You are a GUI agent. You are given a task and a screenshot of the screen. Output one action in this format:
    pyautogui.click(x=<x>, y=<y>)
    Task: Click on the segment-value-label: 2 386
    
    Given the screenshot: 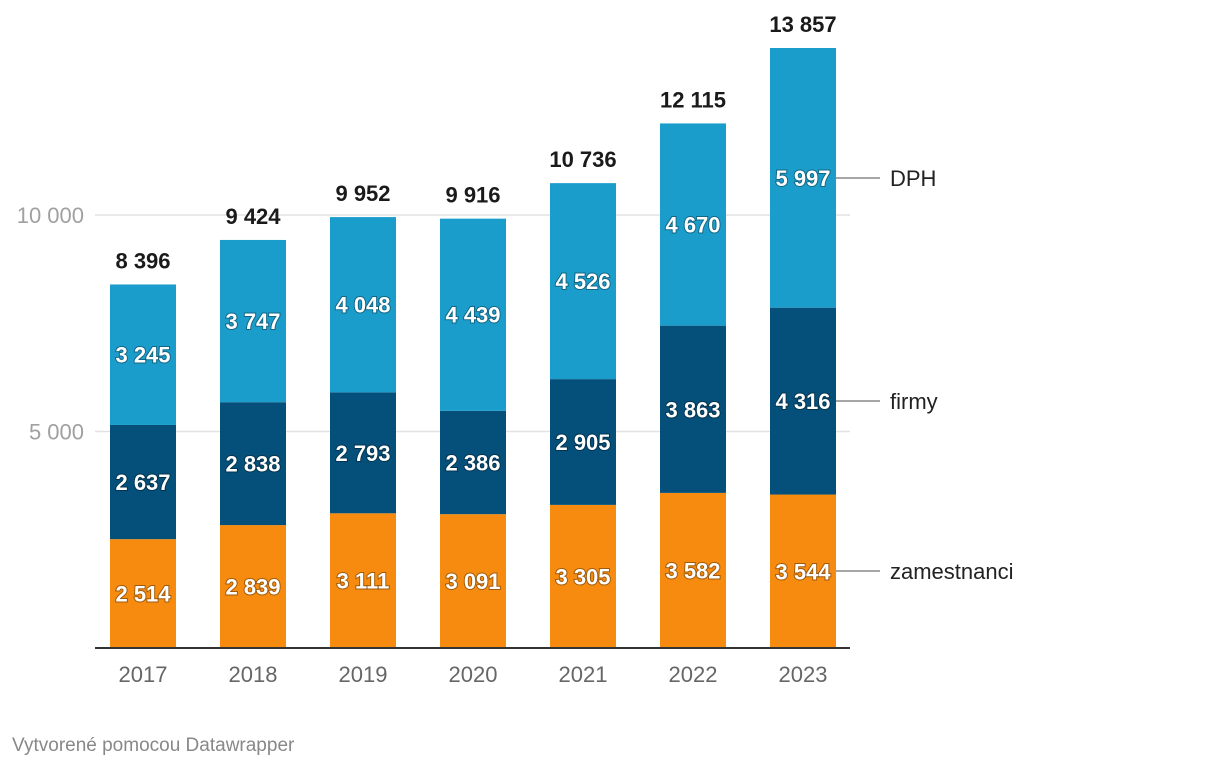 What is the action you would take?
    pyautogui.click(x=472, y=463)
    